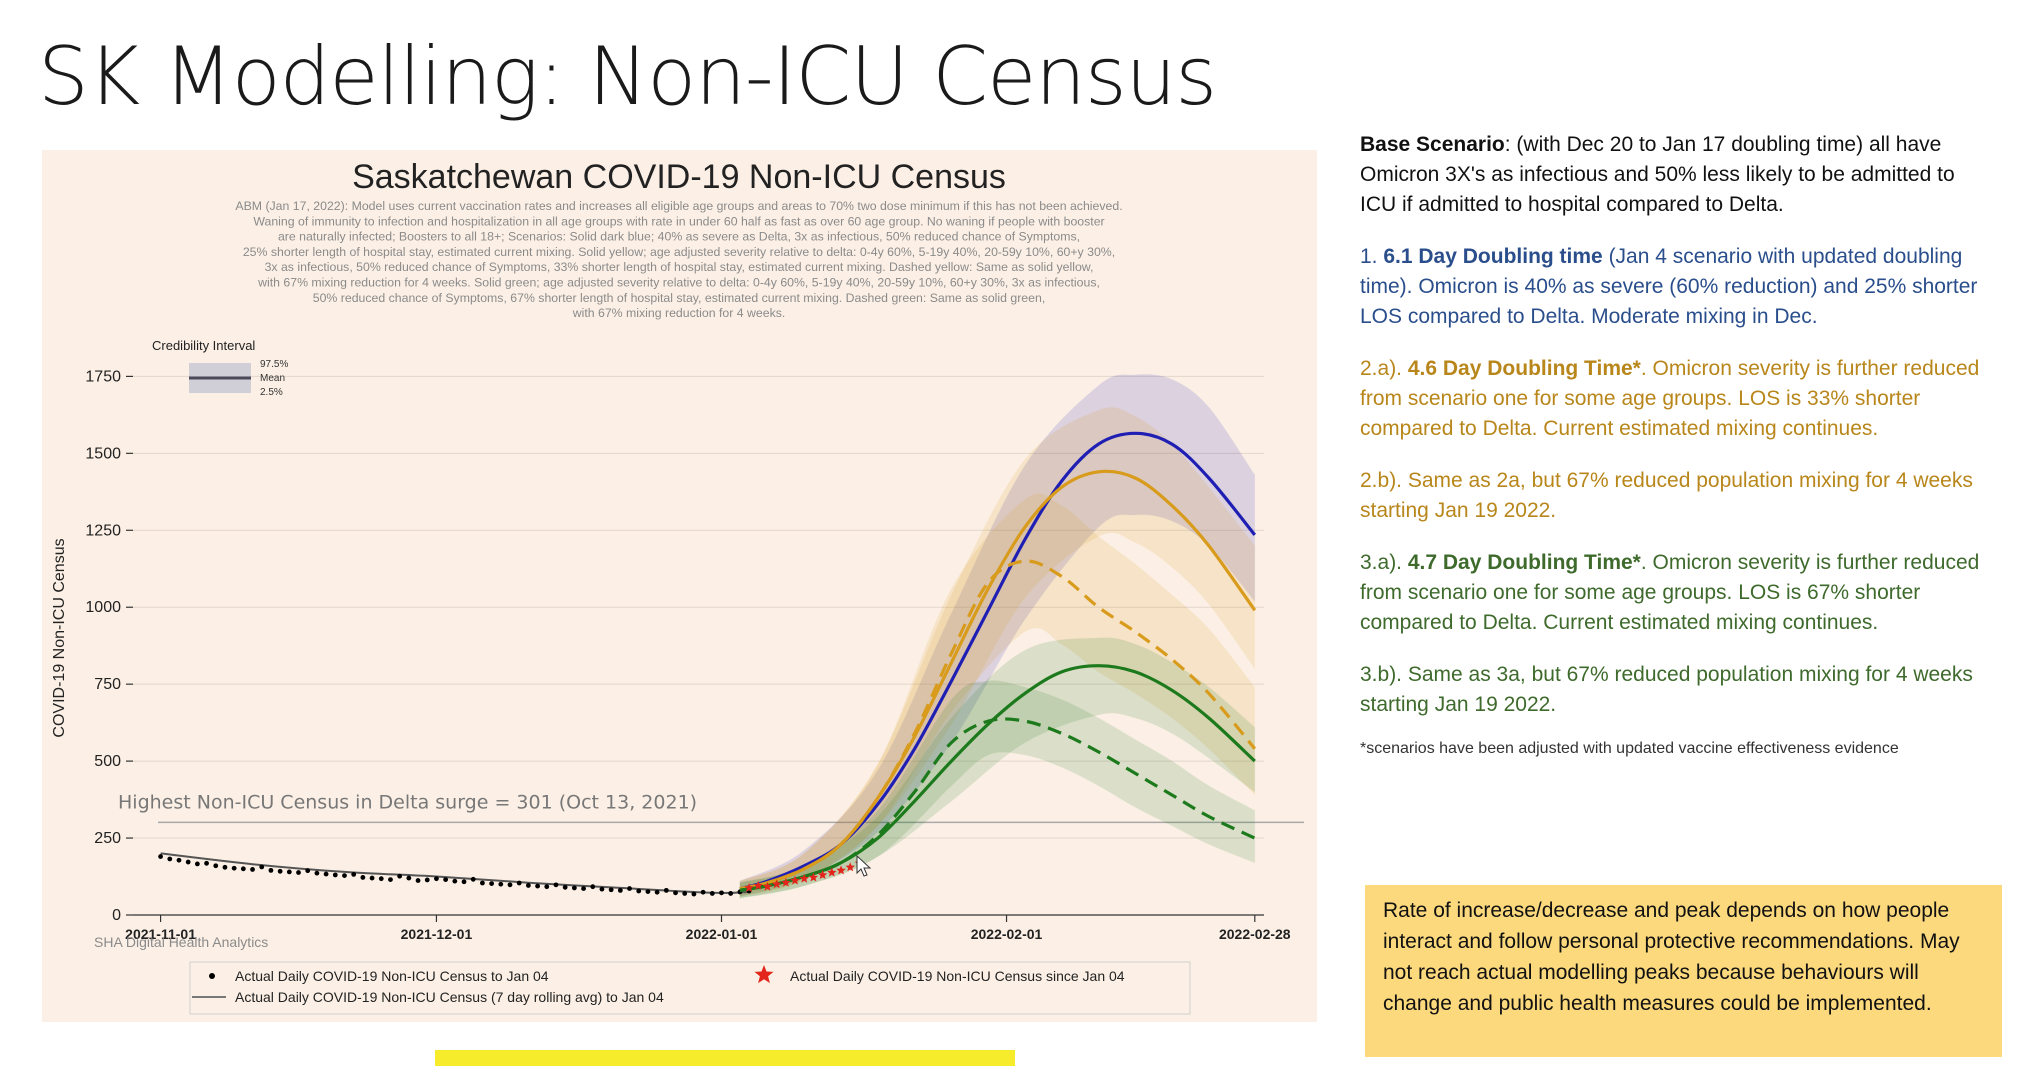 Image resolution: width=2021 pixels, height=1066 pixels. I want to click on x-tick-label: 2022-02-01, so click(1007, 934).